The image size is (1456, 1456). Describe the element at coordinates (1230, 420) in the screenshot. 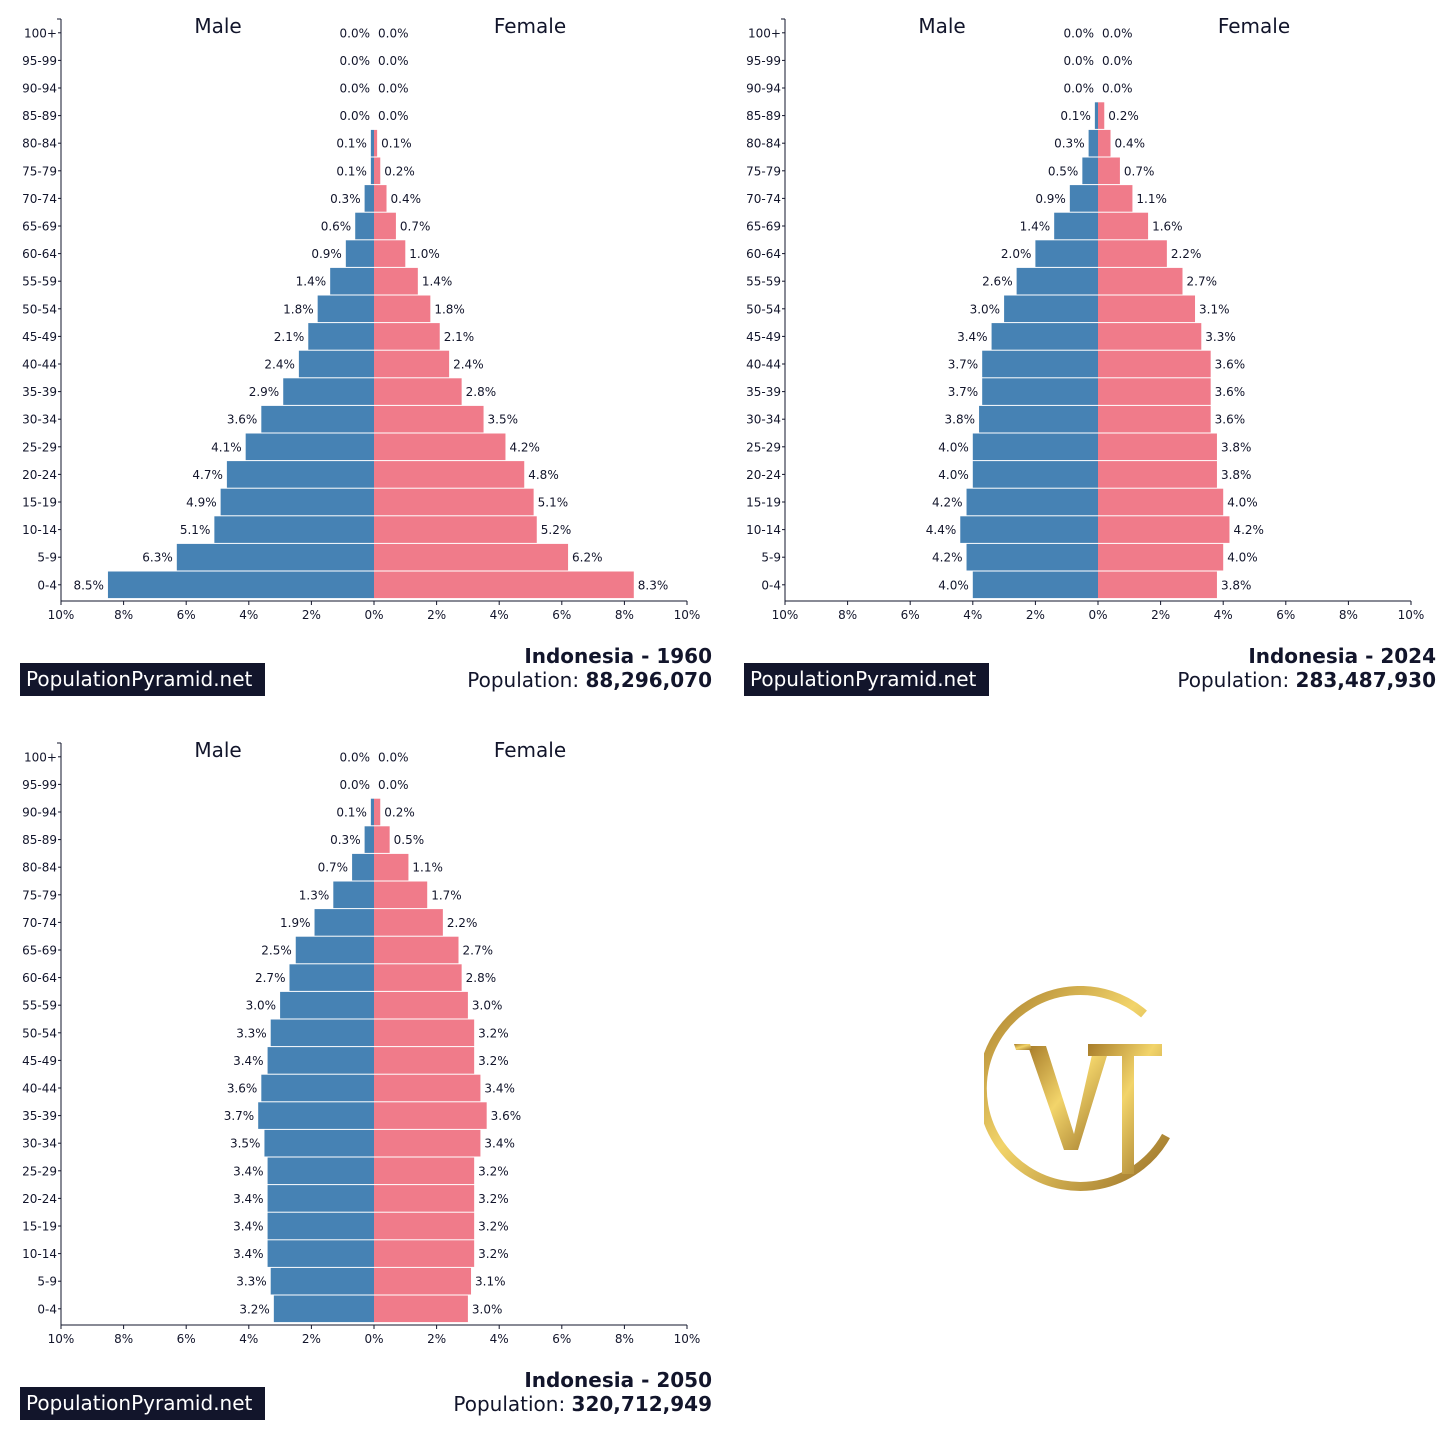

I see `data-label-female: 3.6%` at that location.